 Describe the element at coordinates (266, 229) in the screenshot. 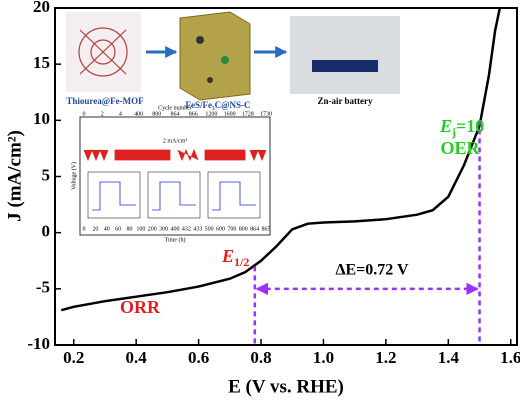

I see `inset-time-tick: 865` at that location.